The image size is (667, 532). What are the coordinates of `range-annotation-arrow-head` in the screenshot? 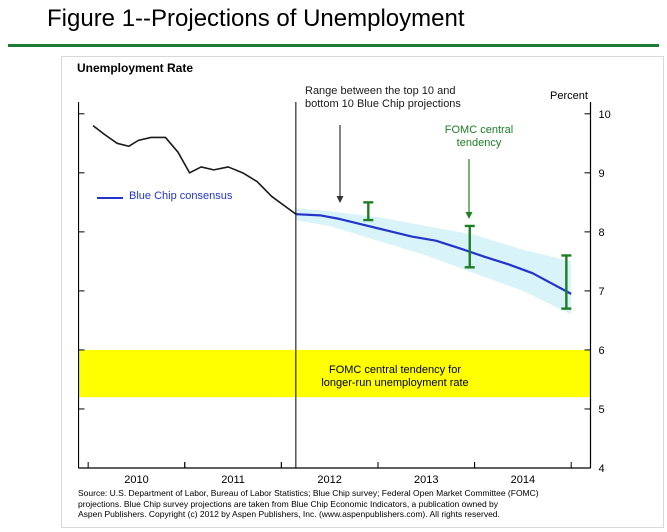 It's located at (340, 199).